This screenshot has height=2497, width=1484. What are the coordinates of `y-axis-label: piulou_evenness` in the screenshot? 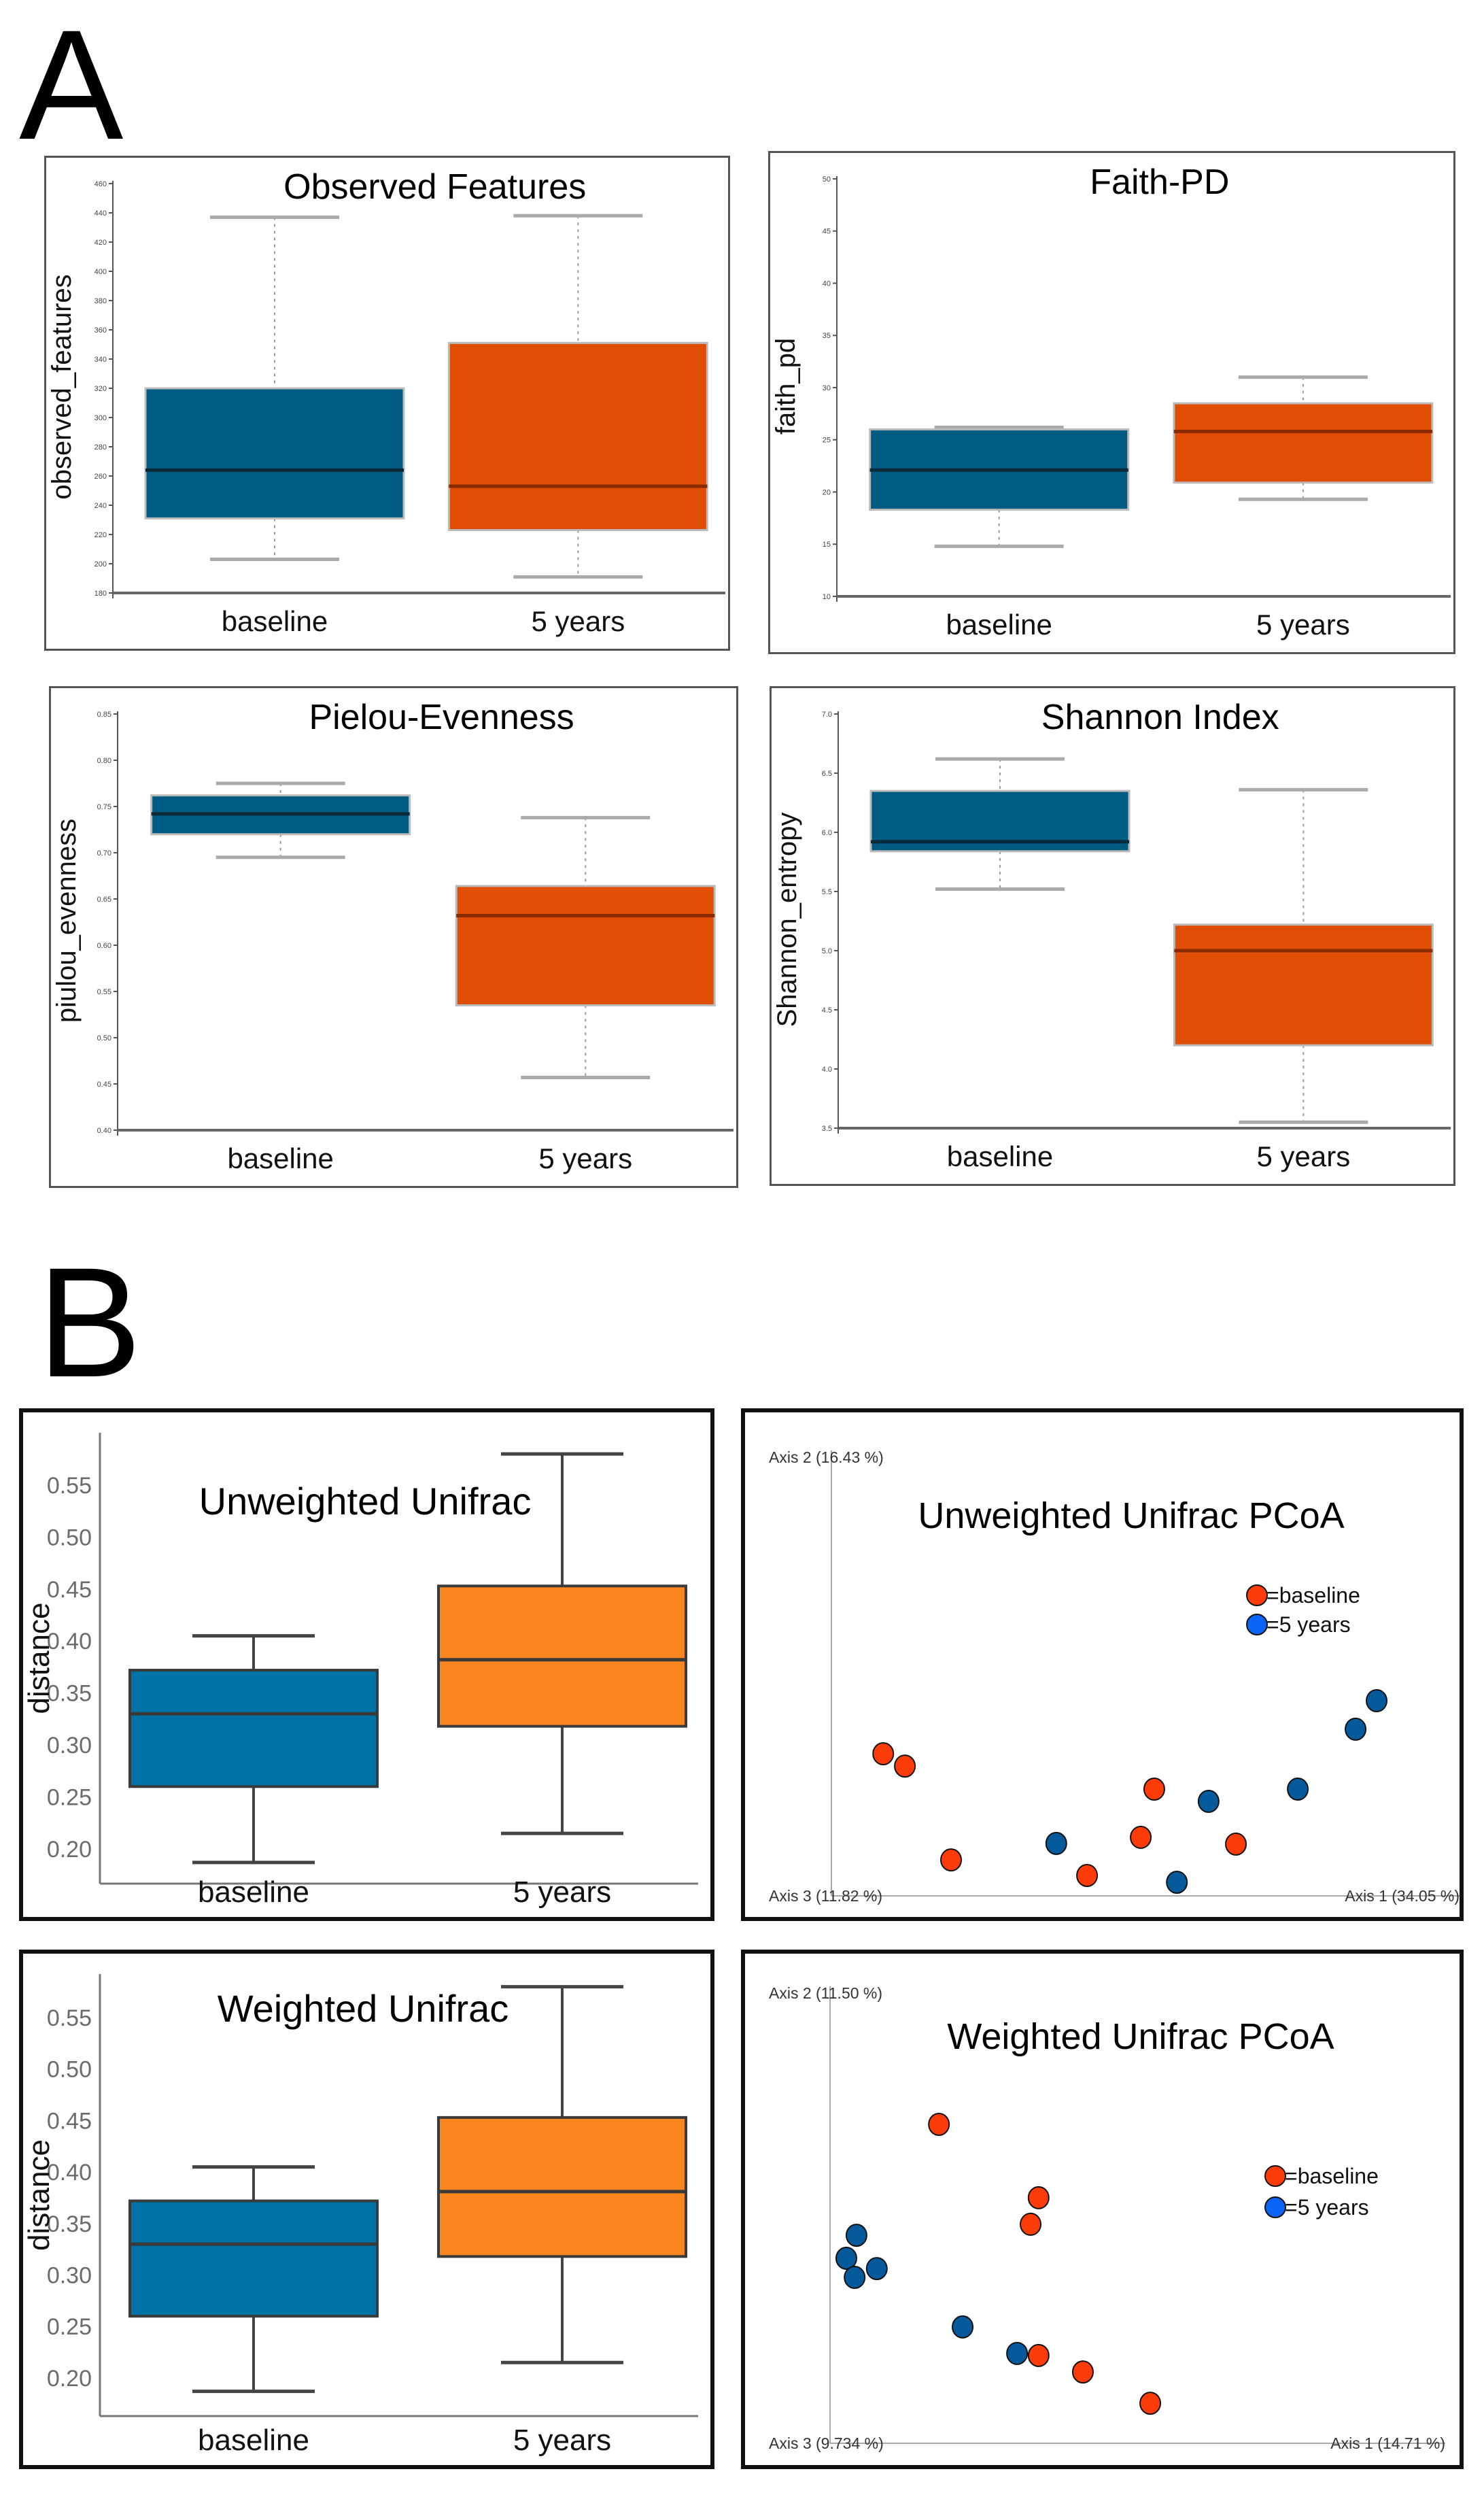 It's located at (67, 921).